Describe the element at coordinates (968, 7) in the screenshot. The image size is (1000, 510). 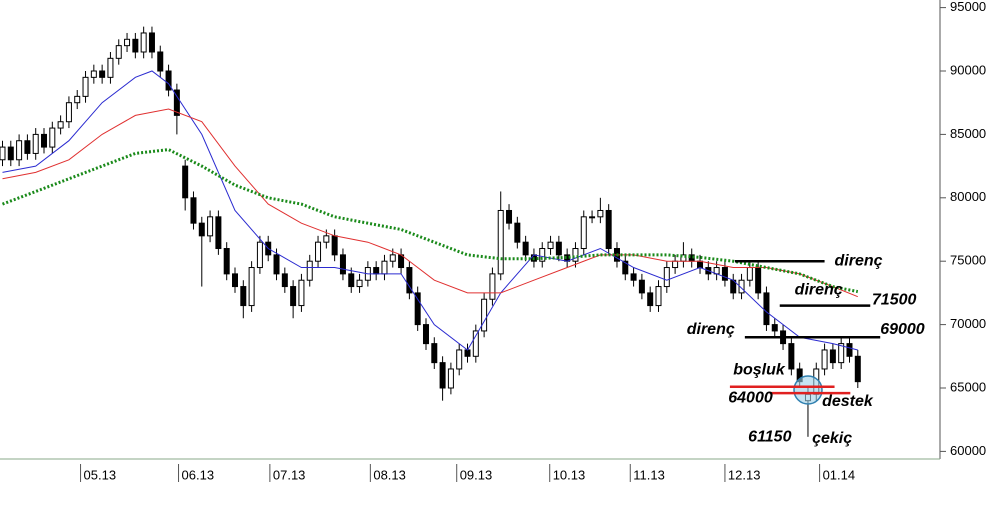
I see `y-tick-label: 95000` at that location.